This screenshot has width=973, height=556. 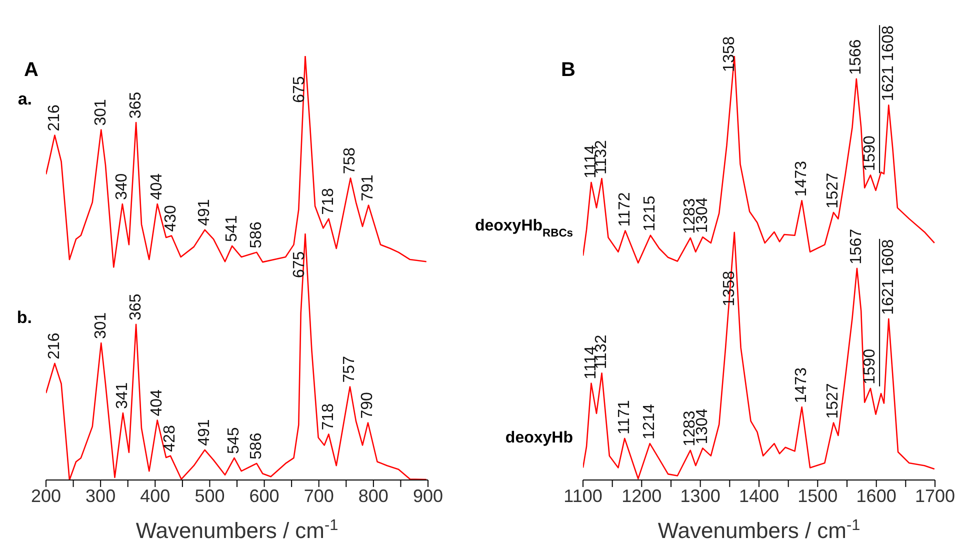 What do you see at coordinates (24, 318) in the screenshot?
I see `text: b.` at bounding box center [24, 318].